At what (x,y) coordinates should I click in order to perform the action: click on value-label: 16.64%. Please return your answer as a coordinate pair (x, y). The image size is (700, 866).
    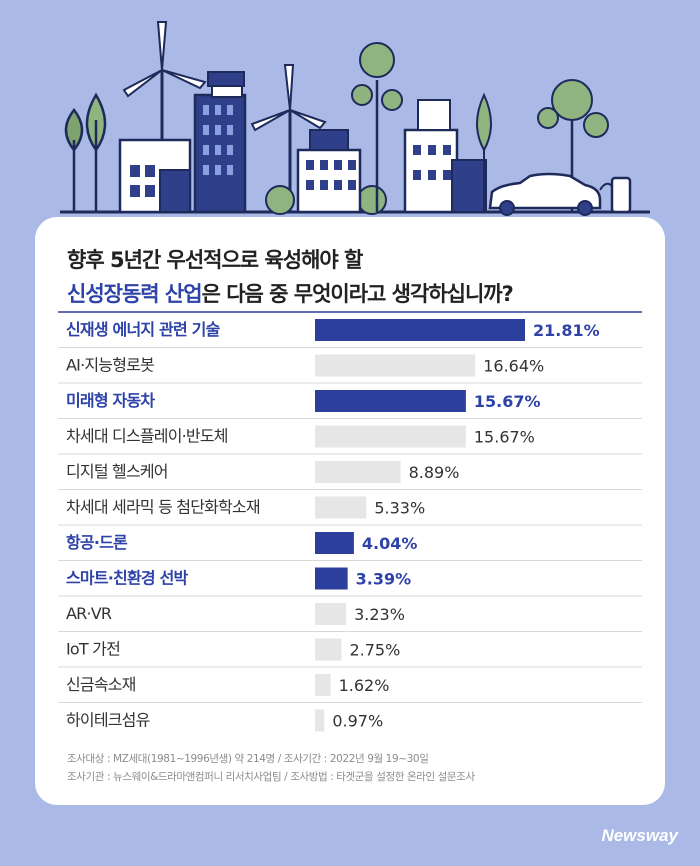
    Looking at the image, I should click on (513, 366).